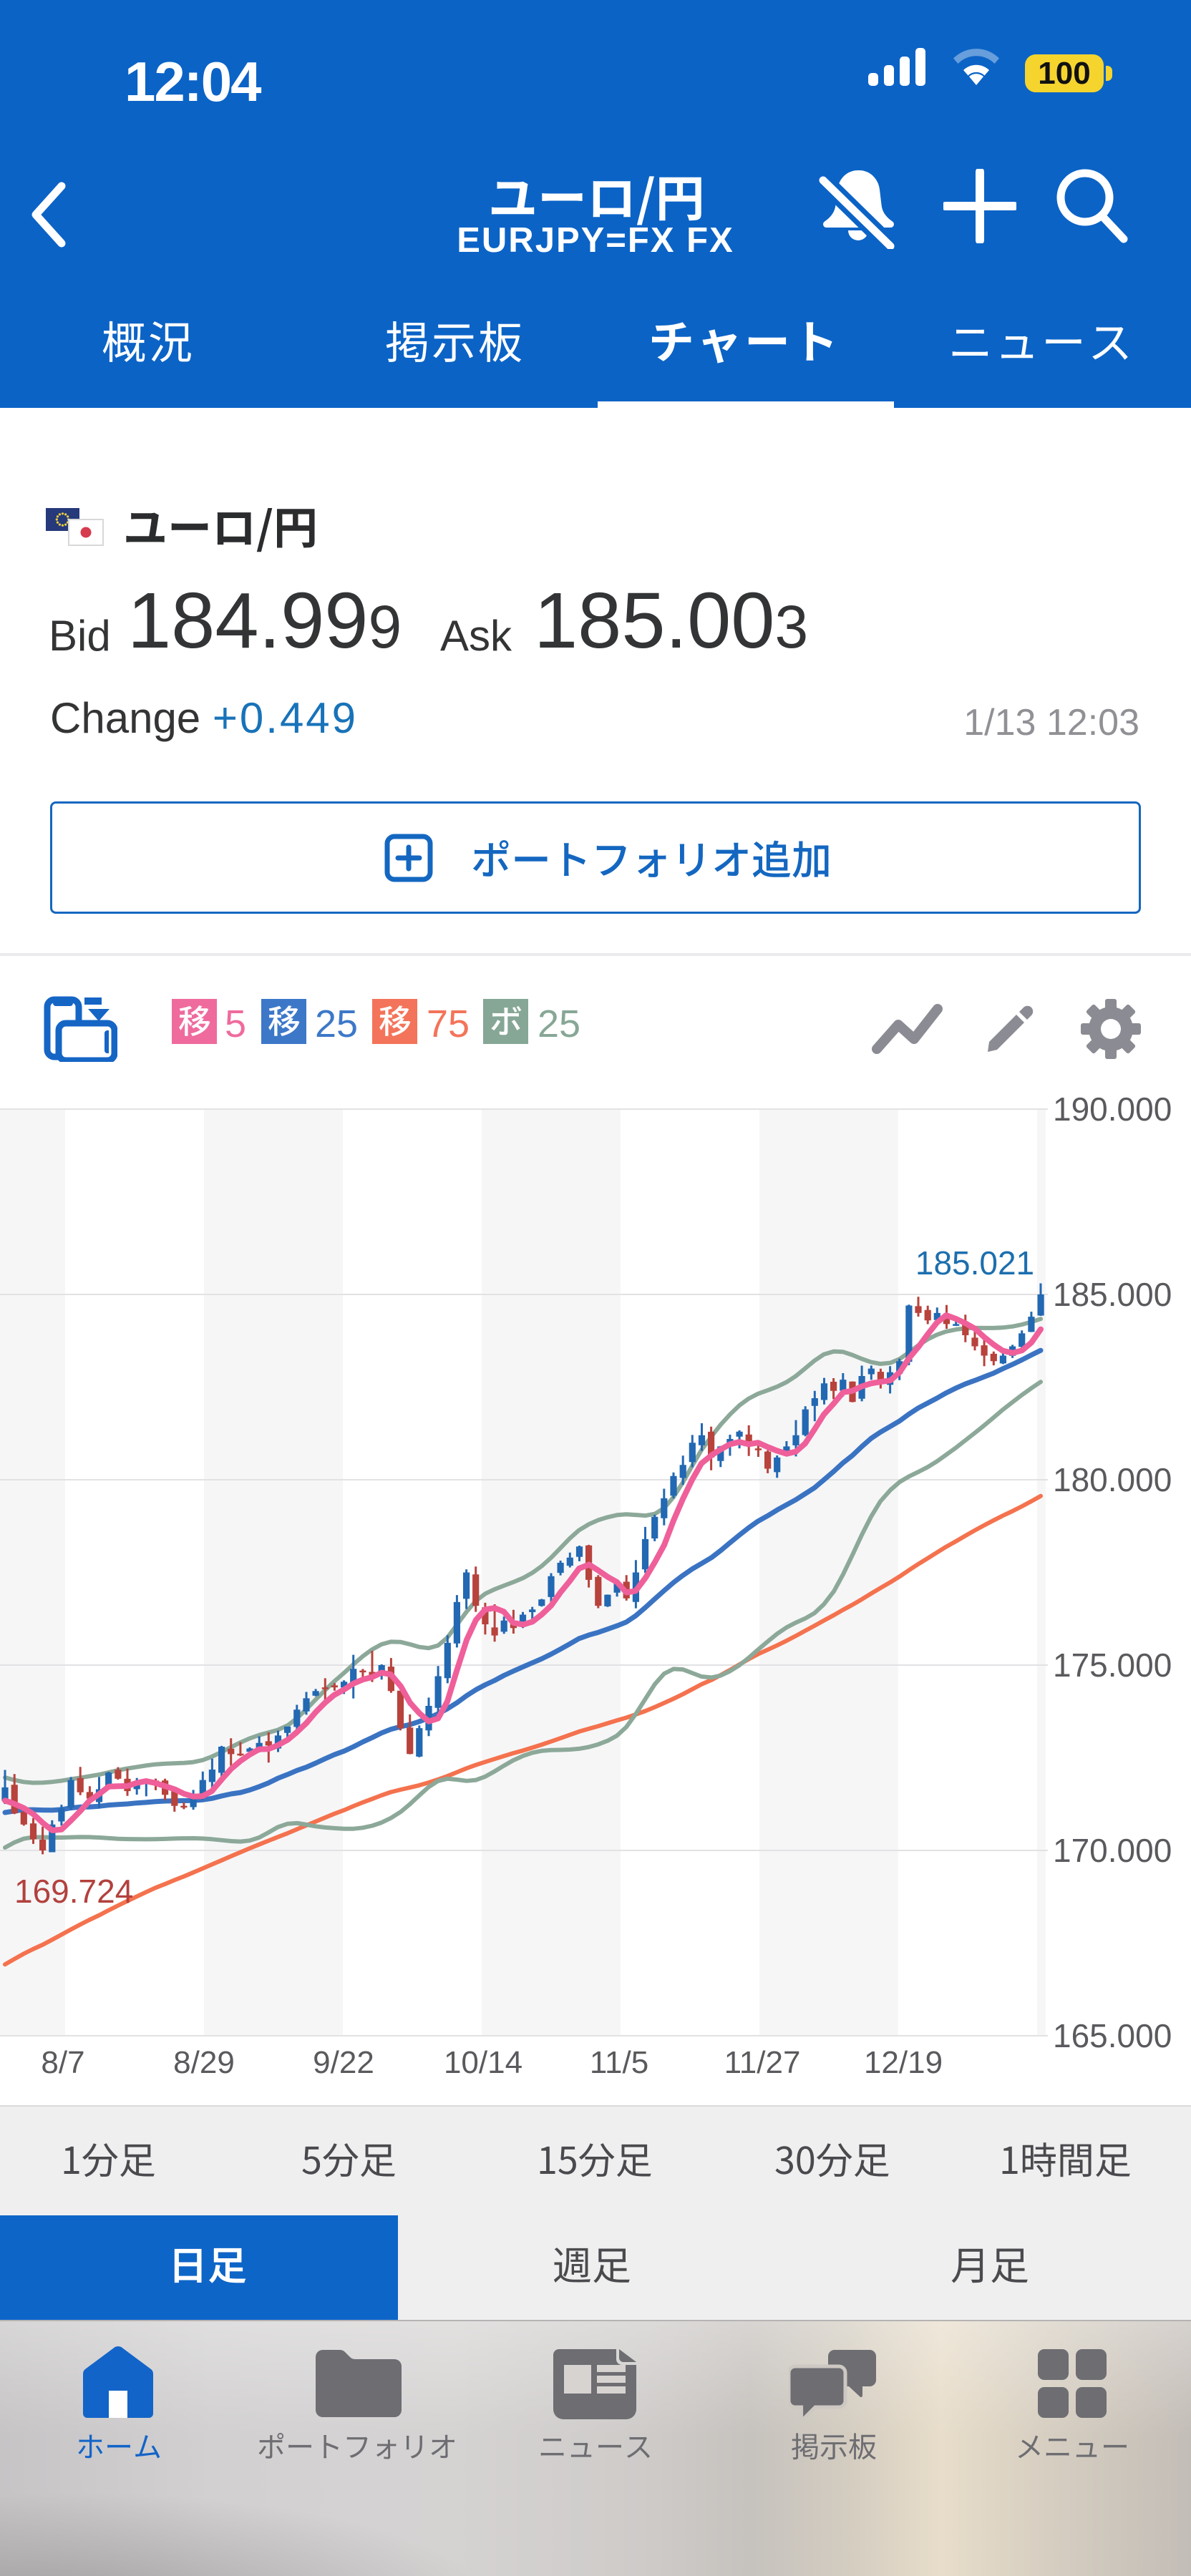 The width and height of the screenshot is (1191, 2576). What do you see at coordinates (63, 2062) in the screenshot?
I see `svg-text: 8/7` at bounding box center [63, 2062].